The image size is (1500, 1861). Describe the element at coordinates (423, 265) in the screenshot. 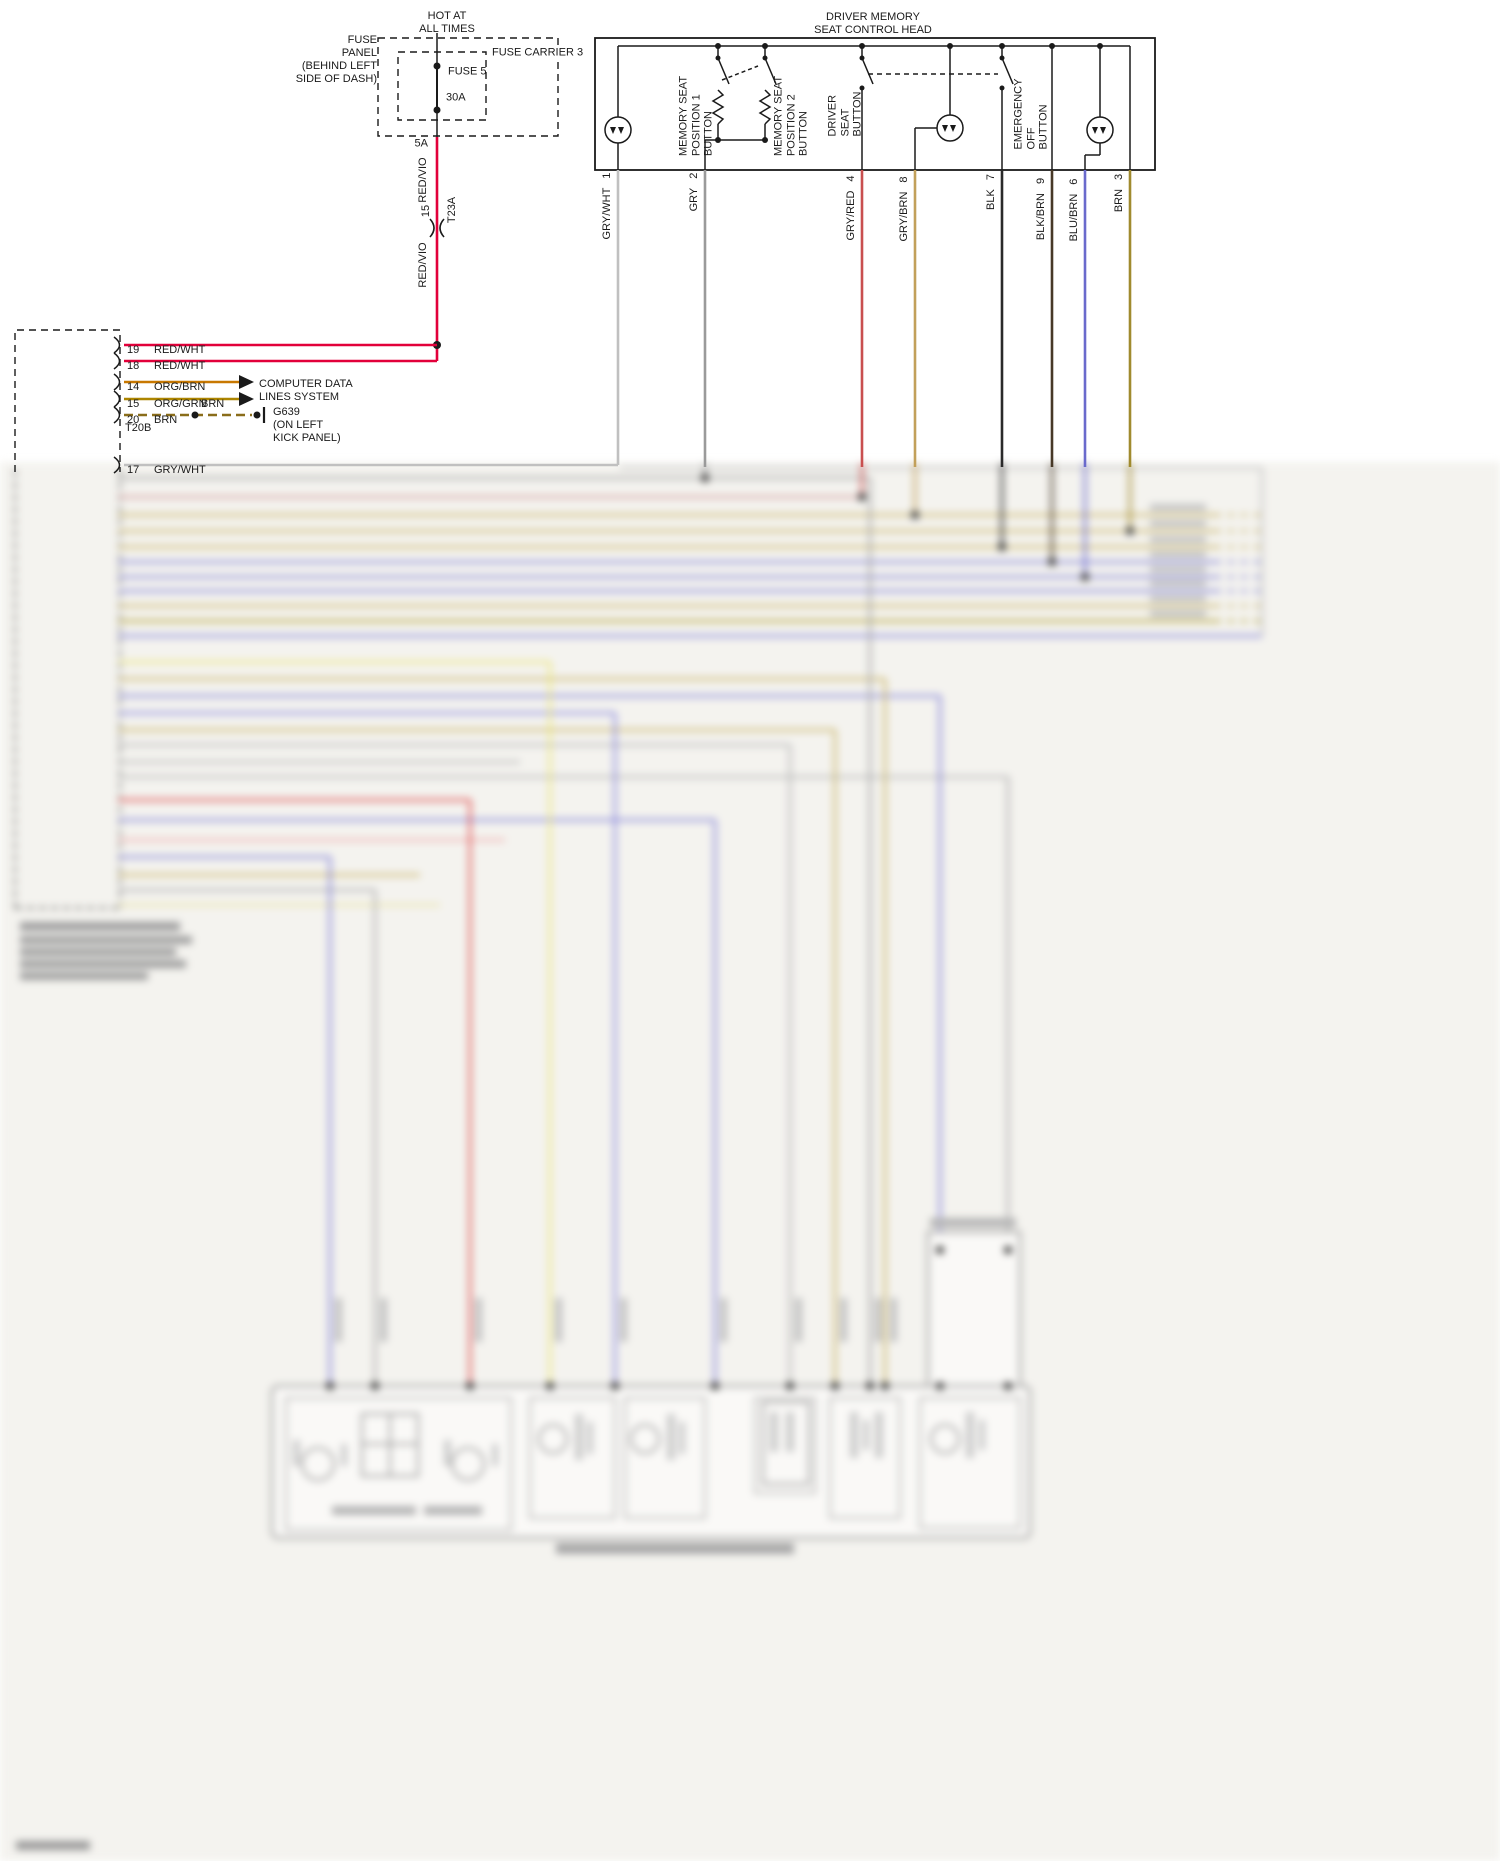

I see `wire-label-red-vio-lower: RED/VIO` at that location.